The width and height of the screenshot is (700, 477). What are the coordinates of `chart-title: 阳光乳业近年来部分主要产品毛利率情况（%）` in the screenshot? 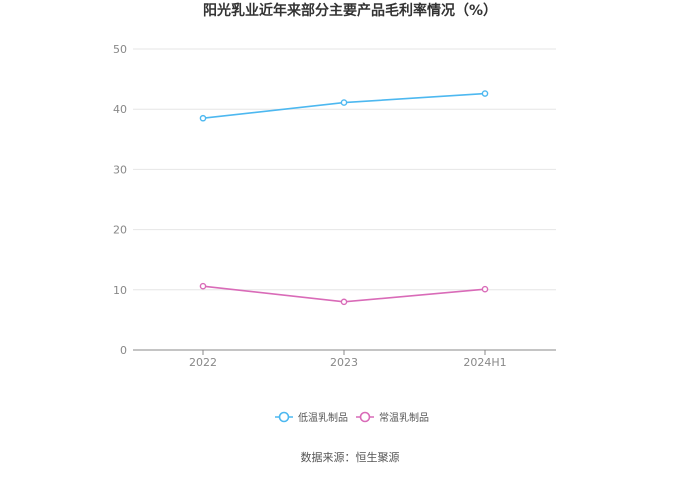 It's located at (350, 10).